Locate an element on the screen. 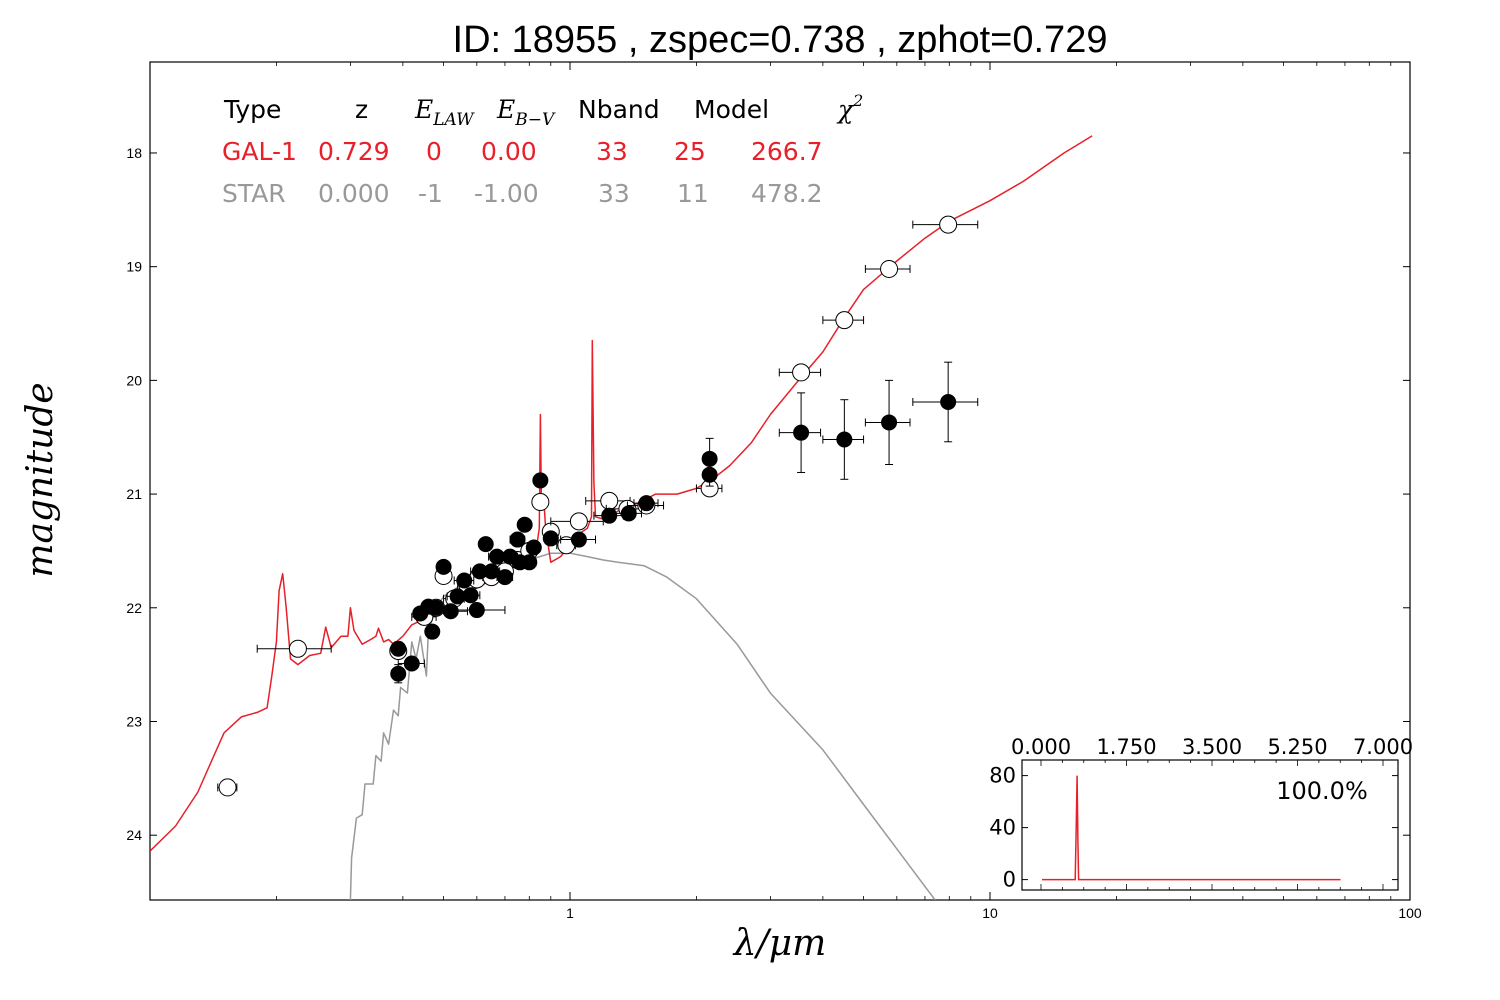  header-ebv-main: E is located at coordinates (505, 109).